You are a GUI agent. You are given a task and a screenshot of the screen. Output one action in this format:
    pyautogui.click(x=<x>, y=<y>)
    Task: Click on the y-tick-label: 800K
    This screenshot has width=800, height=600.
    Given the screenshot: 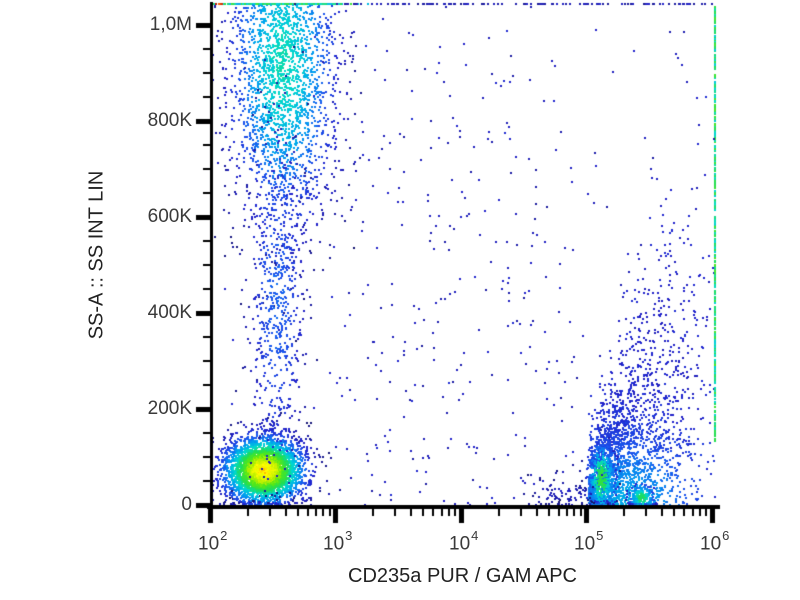 What is the action you would take?
    pyautogui.click(x=169, y=120)
    